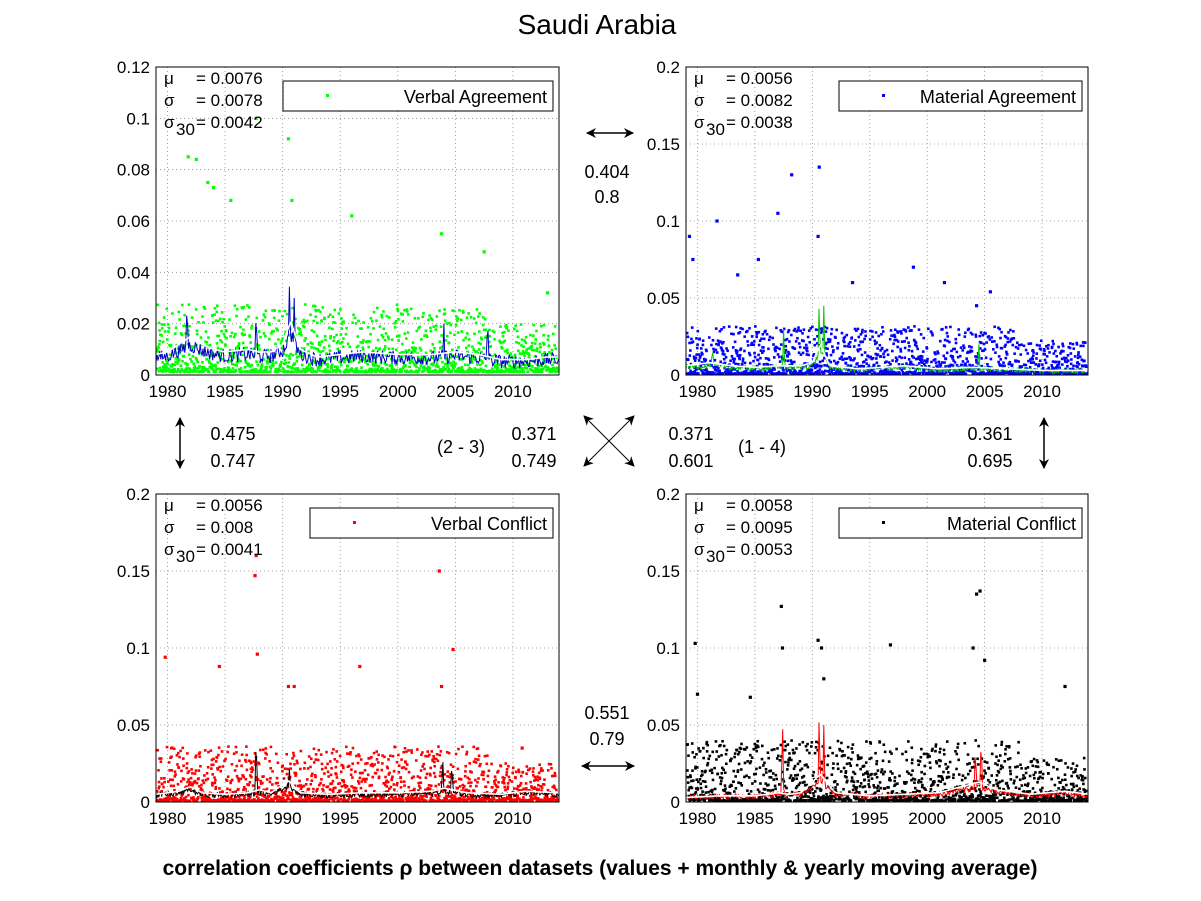  What do you see at coordinates (870, 818) in the screenshot?
I see `x-tick-label: 1995` at bounding box center [870, 818].